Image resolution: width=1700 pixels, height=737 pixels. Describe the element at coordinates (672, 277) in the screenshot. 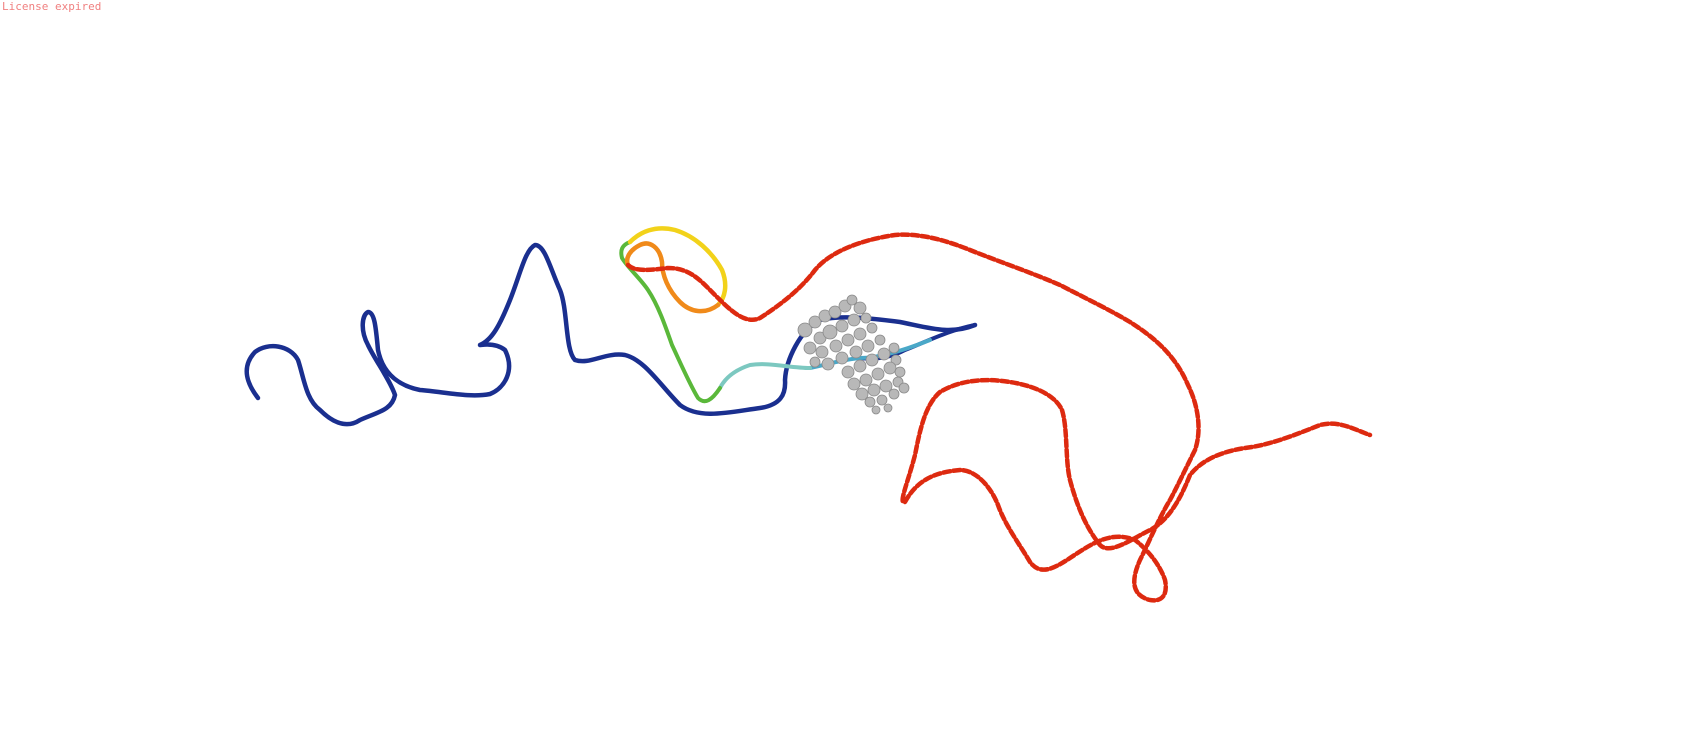

I see `orange-chain-segment` at that location.